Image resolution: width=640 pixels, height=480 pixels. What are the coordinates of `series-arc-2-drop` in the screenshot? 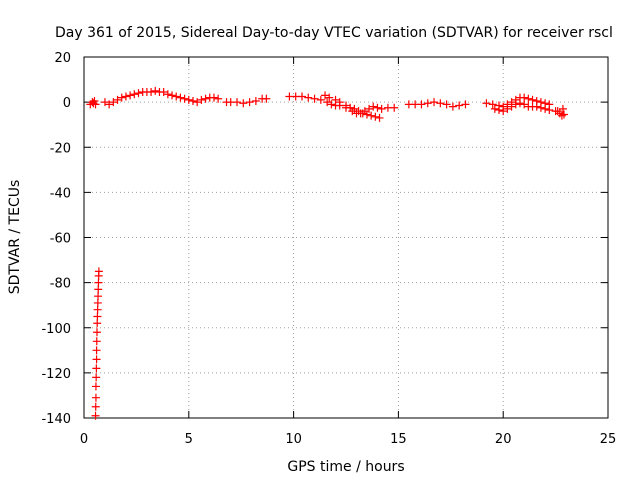 It's located at (97, 343).